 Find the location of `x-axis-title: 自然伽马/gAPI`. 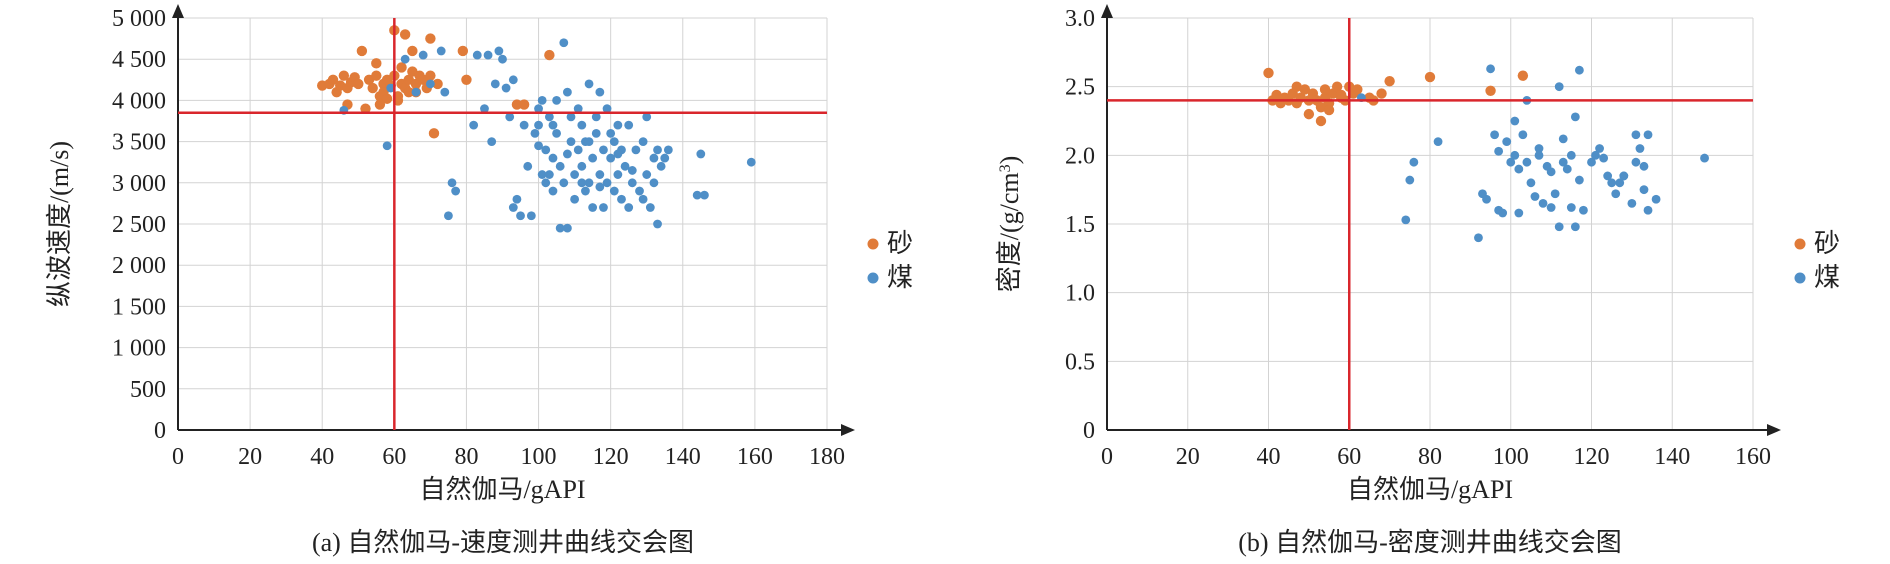

x-axis-title: 自然伽马/gAPI is located at coordinates (502, 489).